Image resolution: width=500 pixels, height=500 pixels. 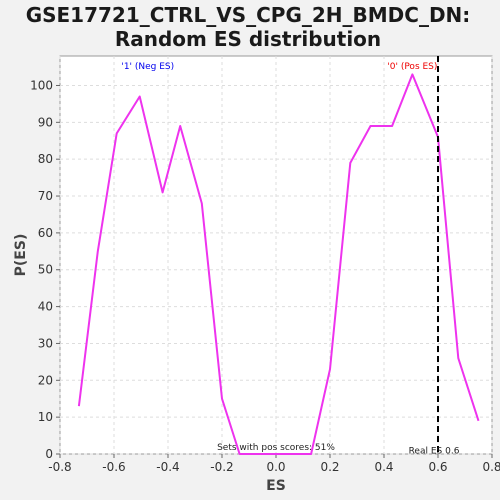 What do you see at coordinates (383, 467) in the screenshot?
I see `x-tick-label: 0.4` at bounding box center [383, 467].